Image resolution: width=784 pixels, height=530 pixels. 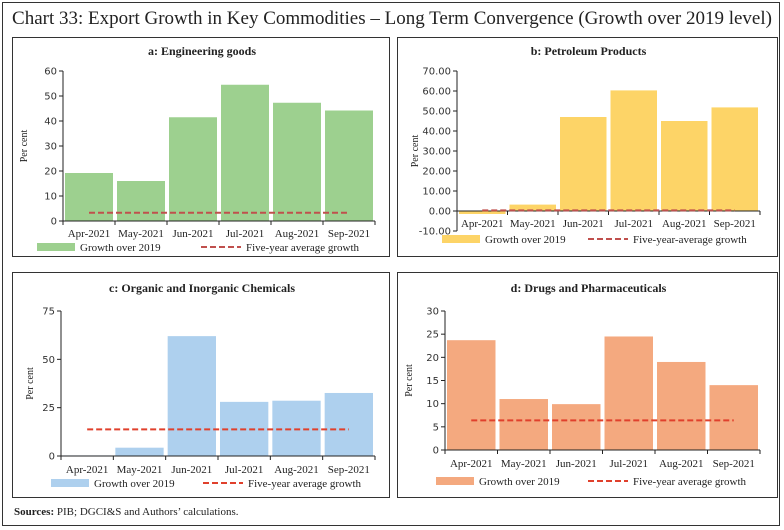 I want to click on y-tick-label: 75, so click(x=48, y=312).